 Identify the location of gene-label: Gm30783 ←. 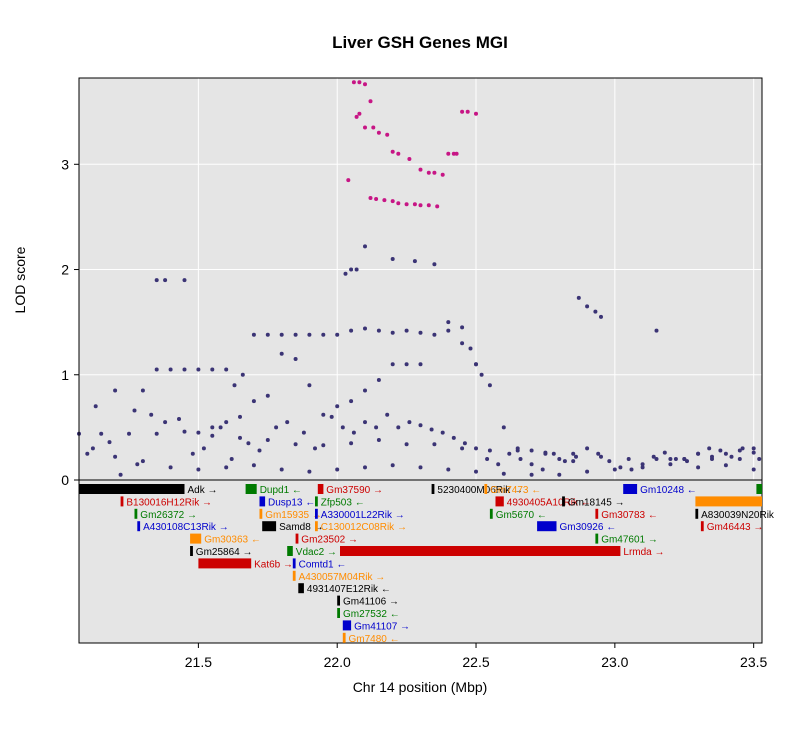
(629, 515).